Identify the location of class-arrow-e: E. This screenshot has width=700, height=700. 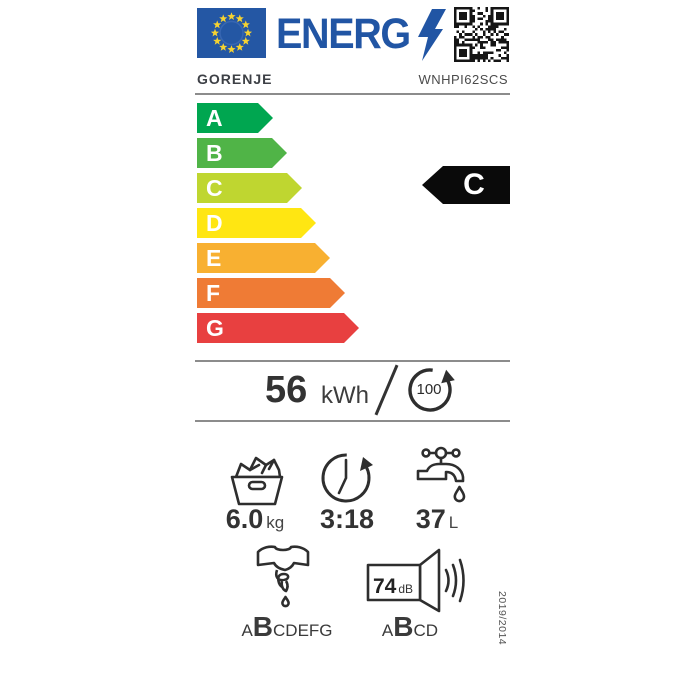
(263, 258).